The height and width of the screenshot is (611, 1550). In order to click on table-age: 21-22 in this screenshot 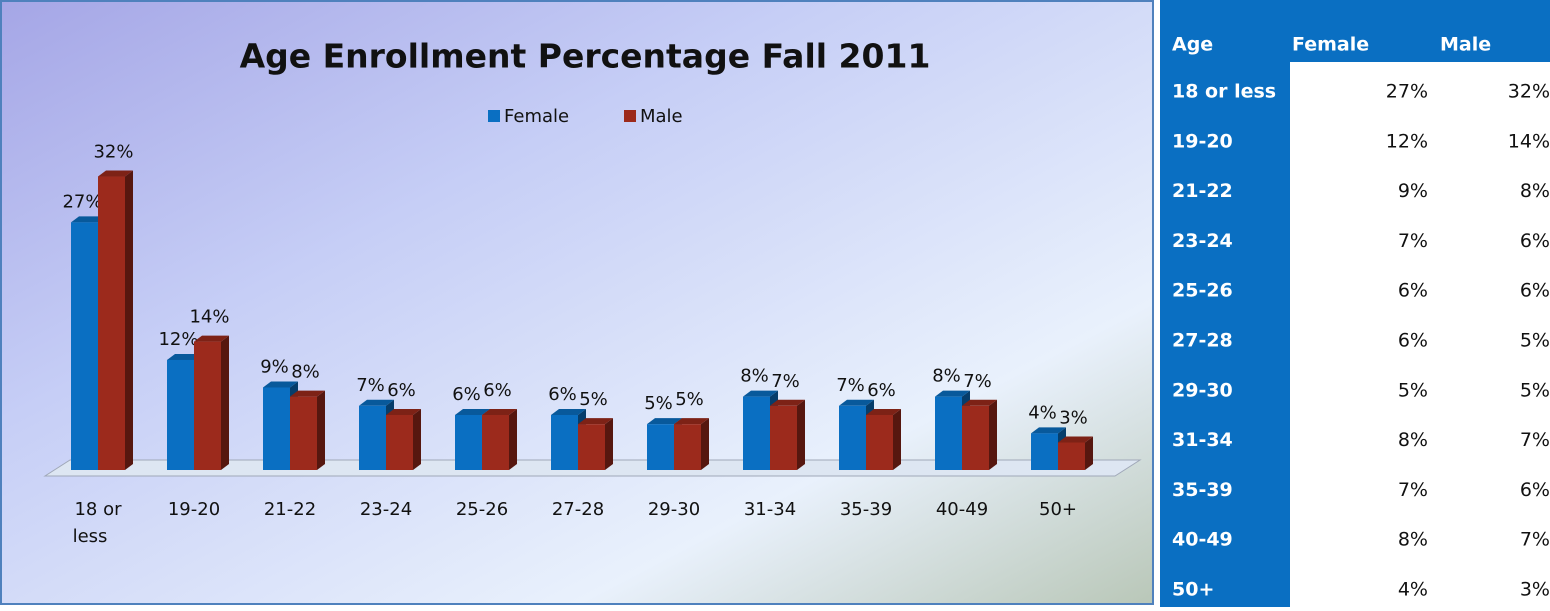, I will do `click(1202, 191)`.